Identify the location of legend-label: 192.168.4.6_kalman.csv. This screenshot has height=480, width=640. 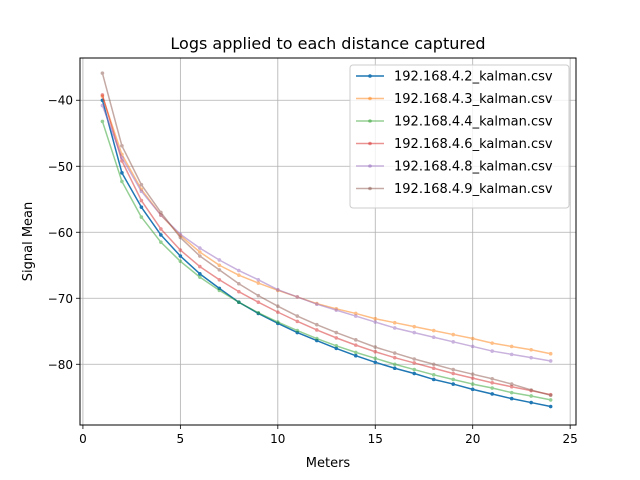
(473, 144).